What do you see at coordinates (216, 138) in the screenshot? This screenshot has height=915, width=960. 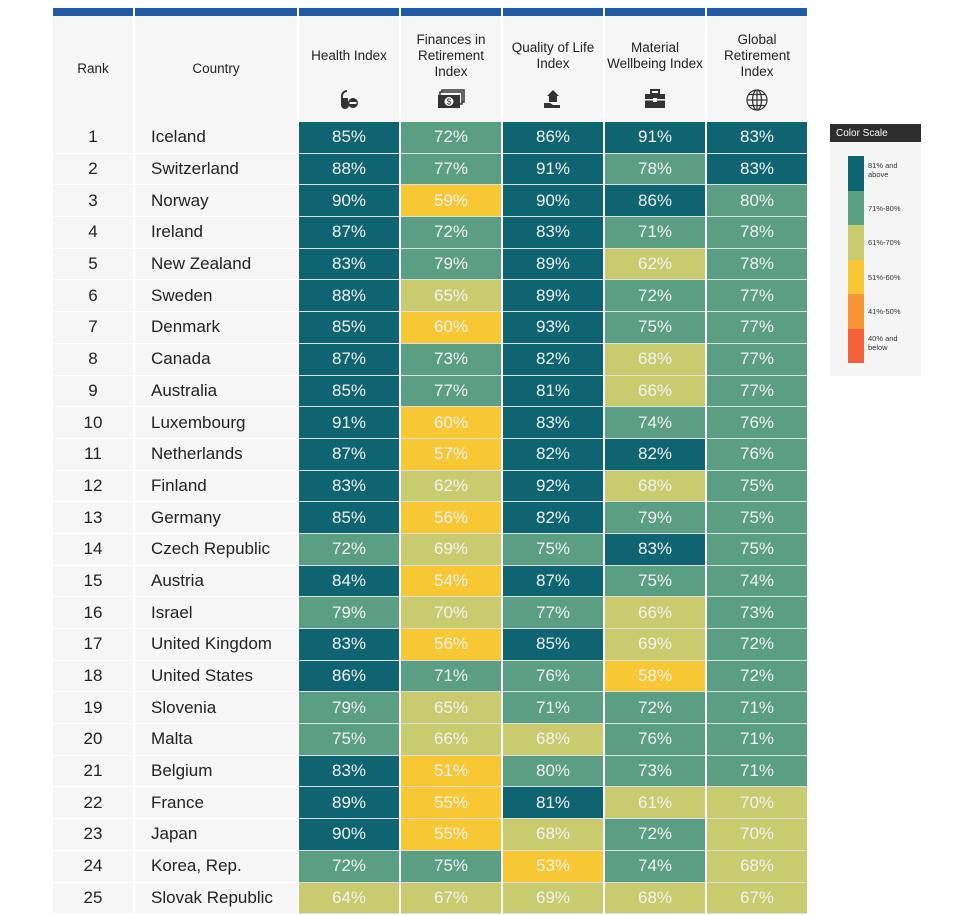 I see `country-cell: Iceland` at bounding box center [216, 138].